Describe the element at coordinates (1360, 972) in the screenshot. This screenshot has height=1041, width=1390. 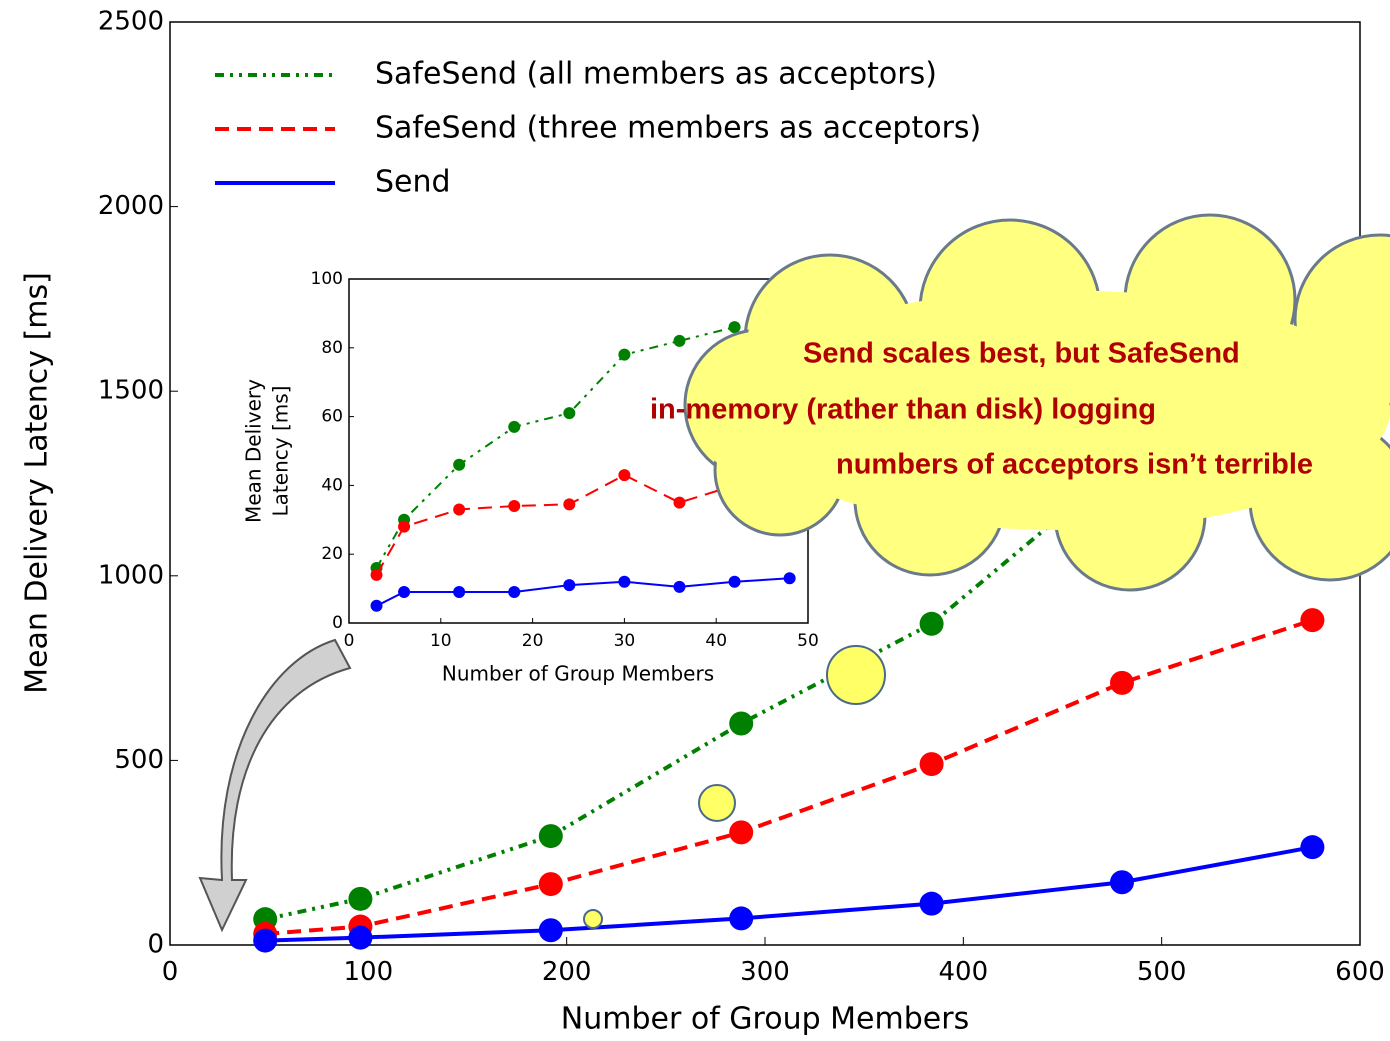
I see `x-tick-label: 600` at that location.